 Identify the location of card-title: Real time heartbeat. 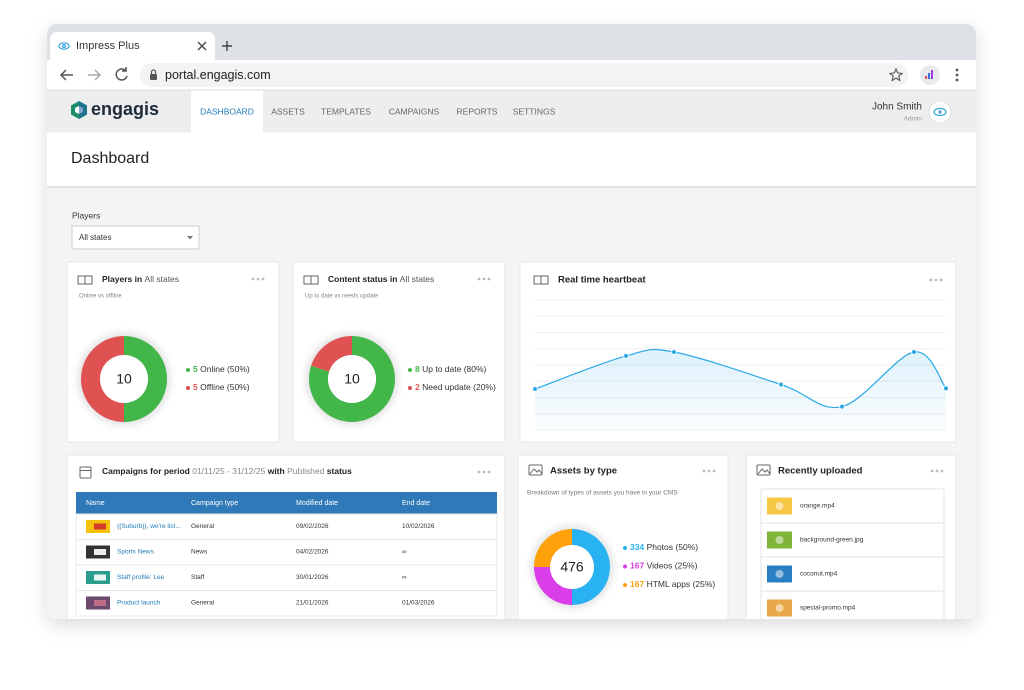
(602, 280).